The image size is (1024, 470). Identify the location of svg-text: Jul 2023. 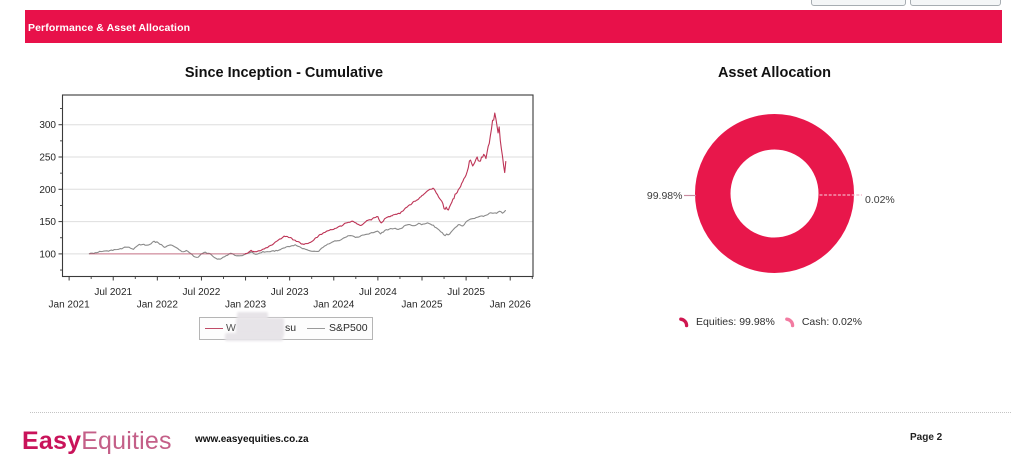
(290, 292).